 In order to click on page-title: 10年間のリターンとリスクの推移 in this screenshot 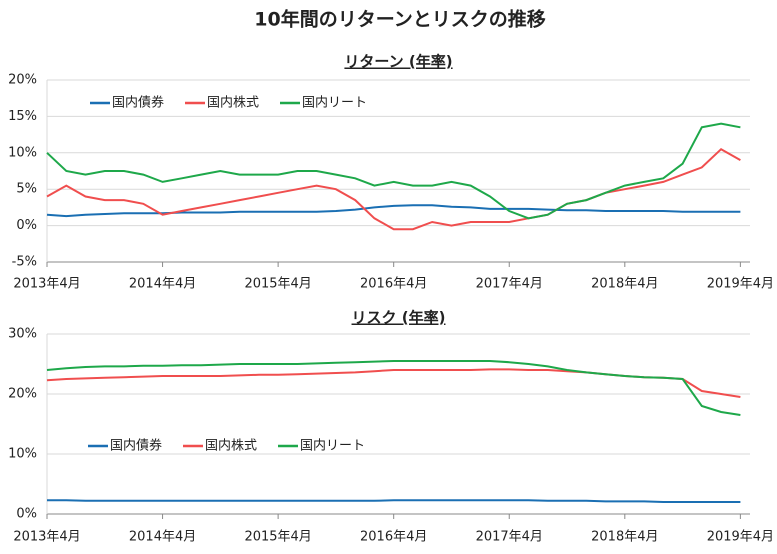, I will do `click(400, 19)`.